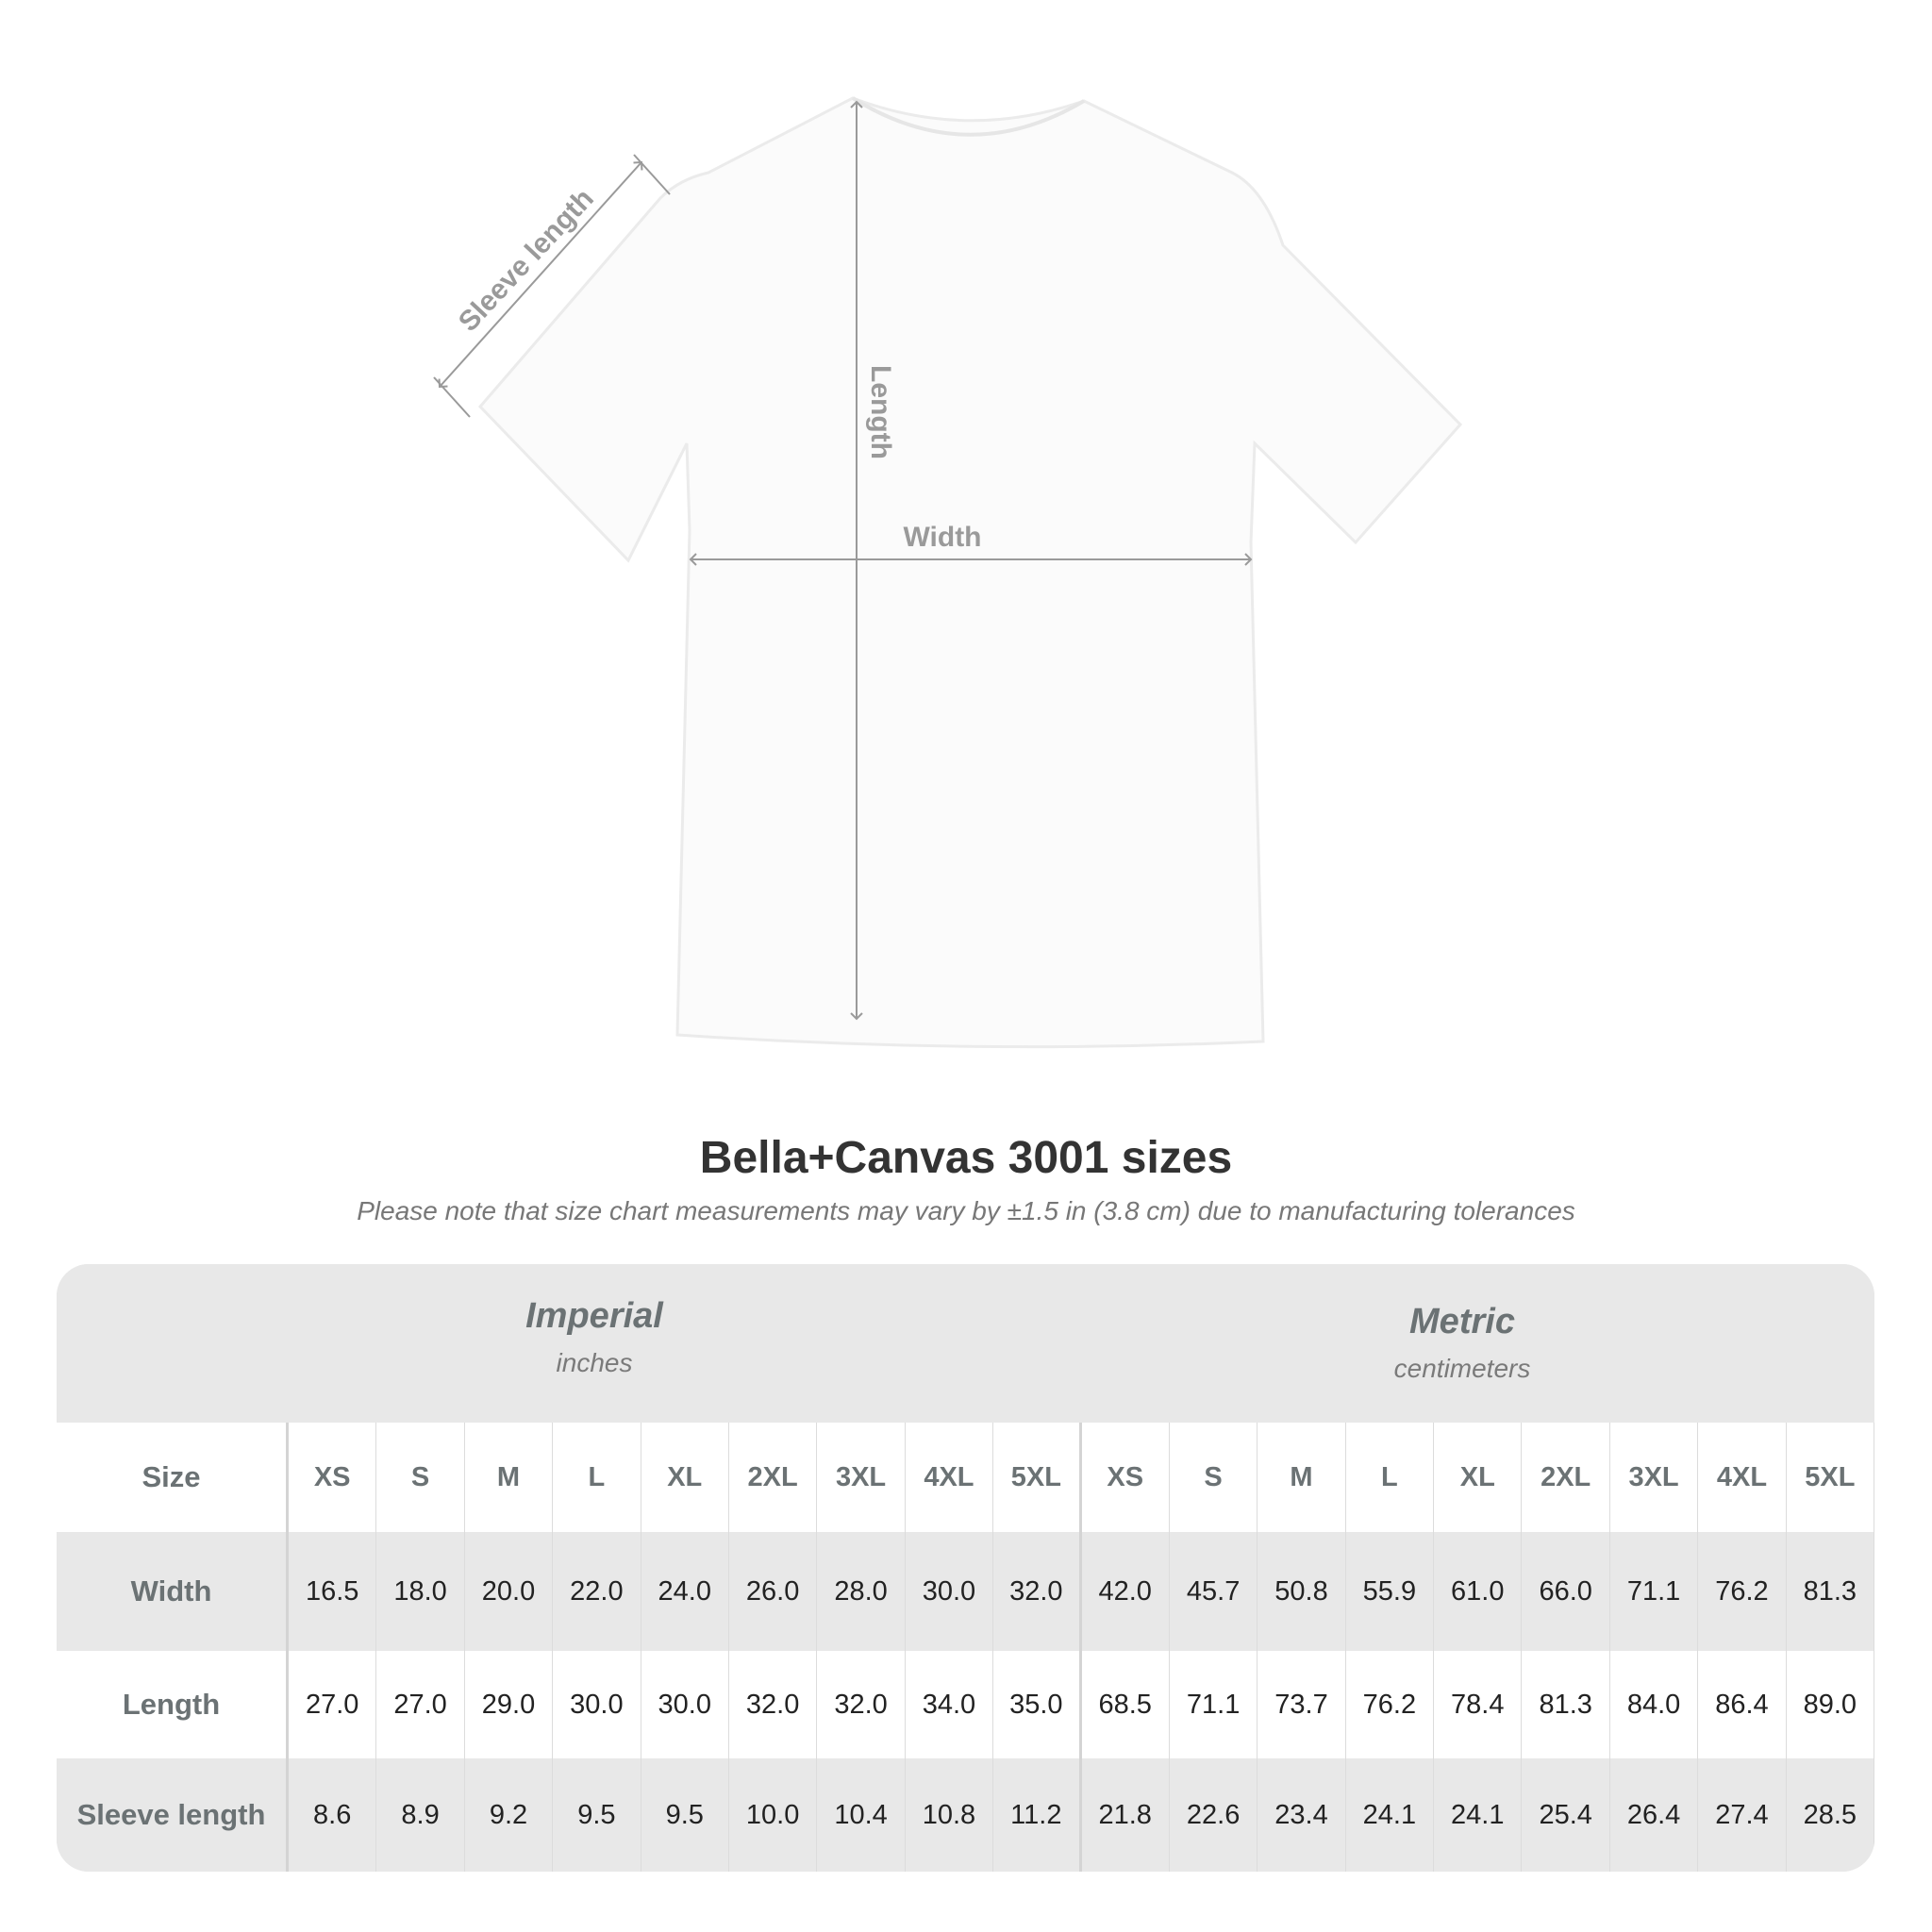 Image resolution: width=1932 pixels, height=1932 pixels. What do you see at coordinates (1302, 1815) in the screenshot?
I see `metric-value-cell: 23.4` at bounding box center [1302, 1815].